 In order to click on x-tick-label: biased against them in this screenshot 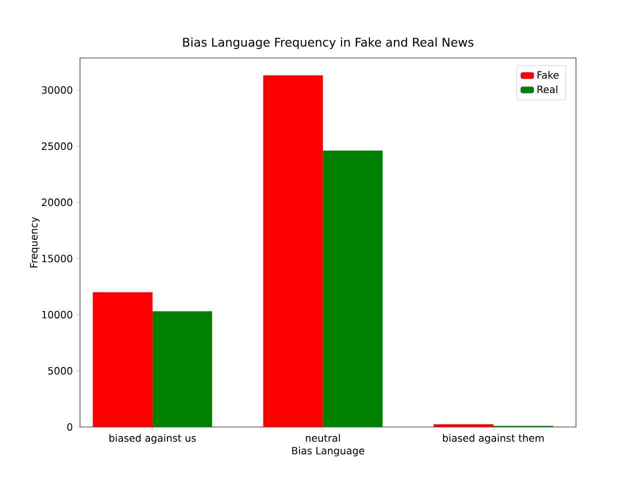, I will do `click(493, 439)`.